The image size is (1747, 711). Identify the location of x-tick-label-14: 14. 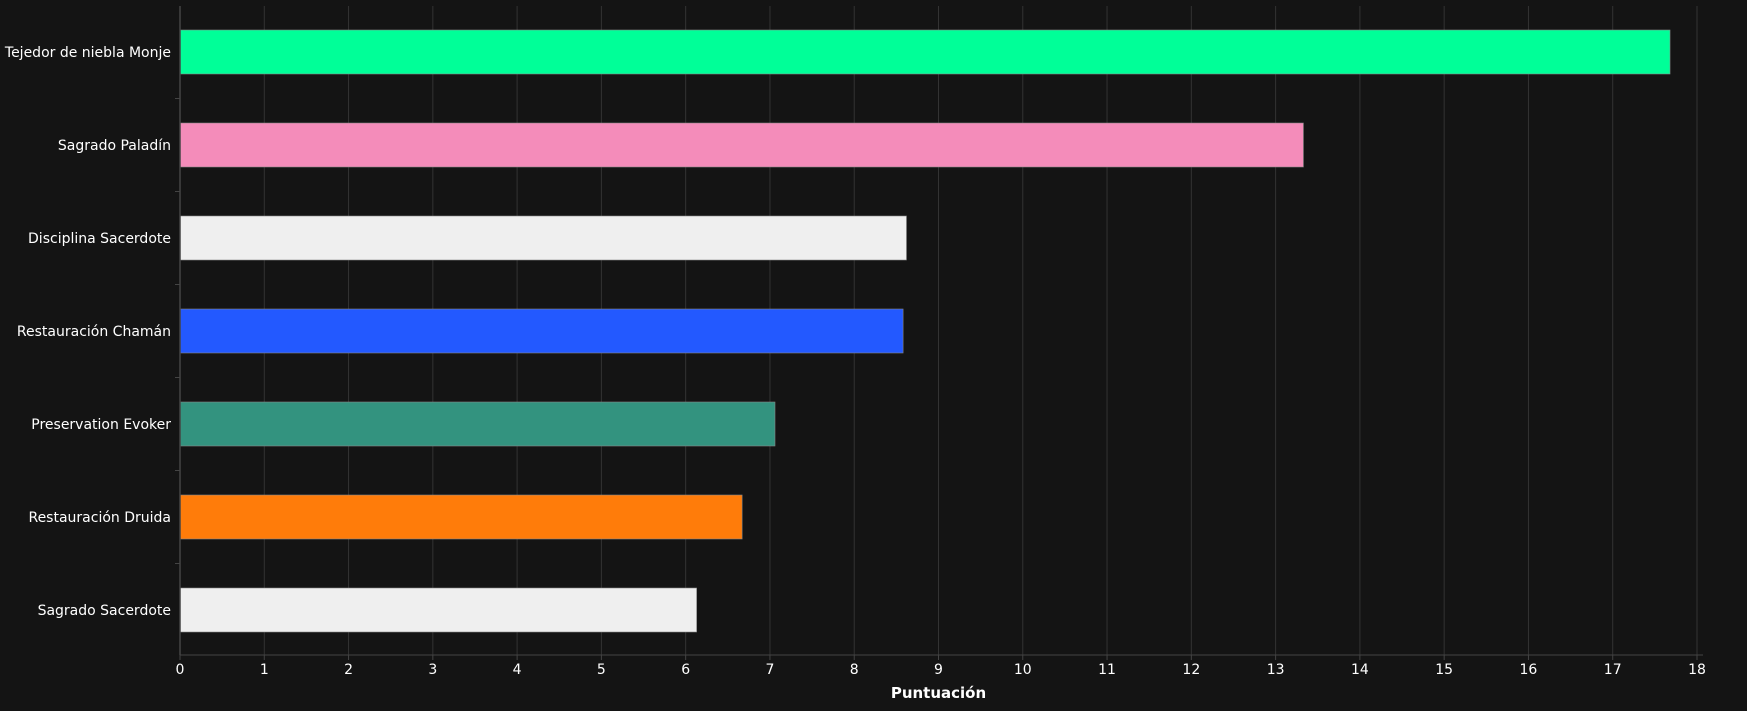
(1360, 670).